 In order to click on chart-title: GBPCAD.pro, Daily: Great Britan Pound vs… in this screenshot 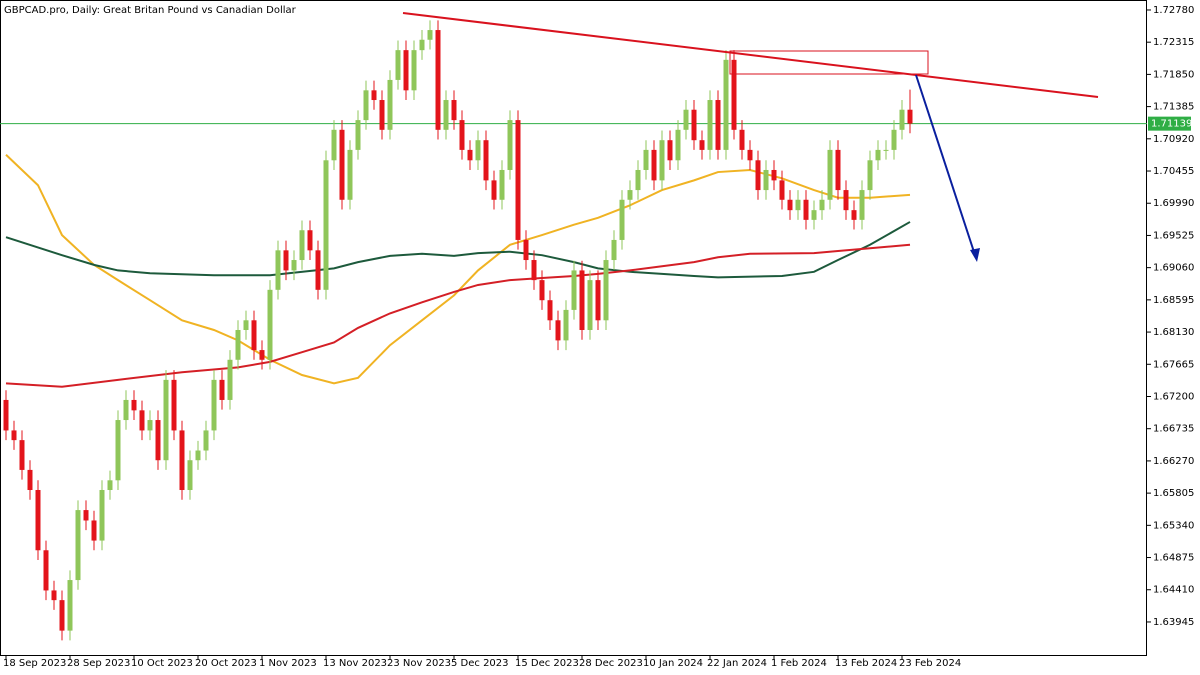, I will do `click(150, 10)`.